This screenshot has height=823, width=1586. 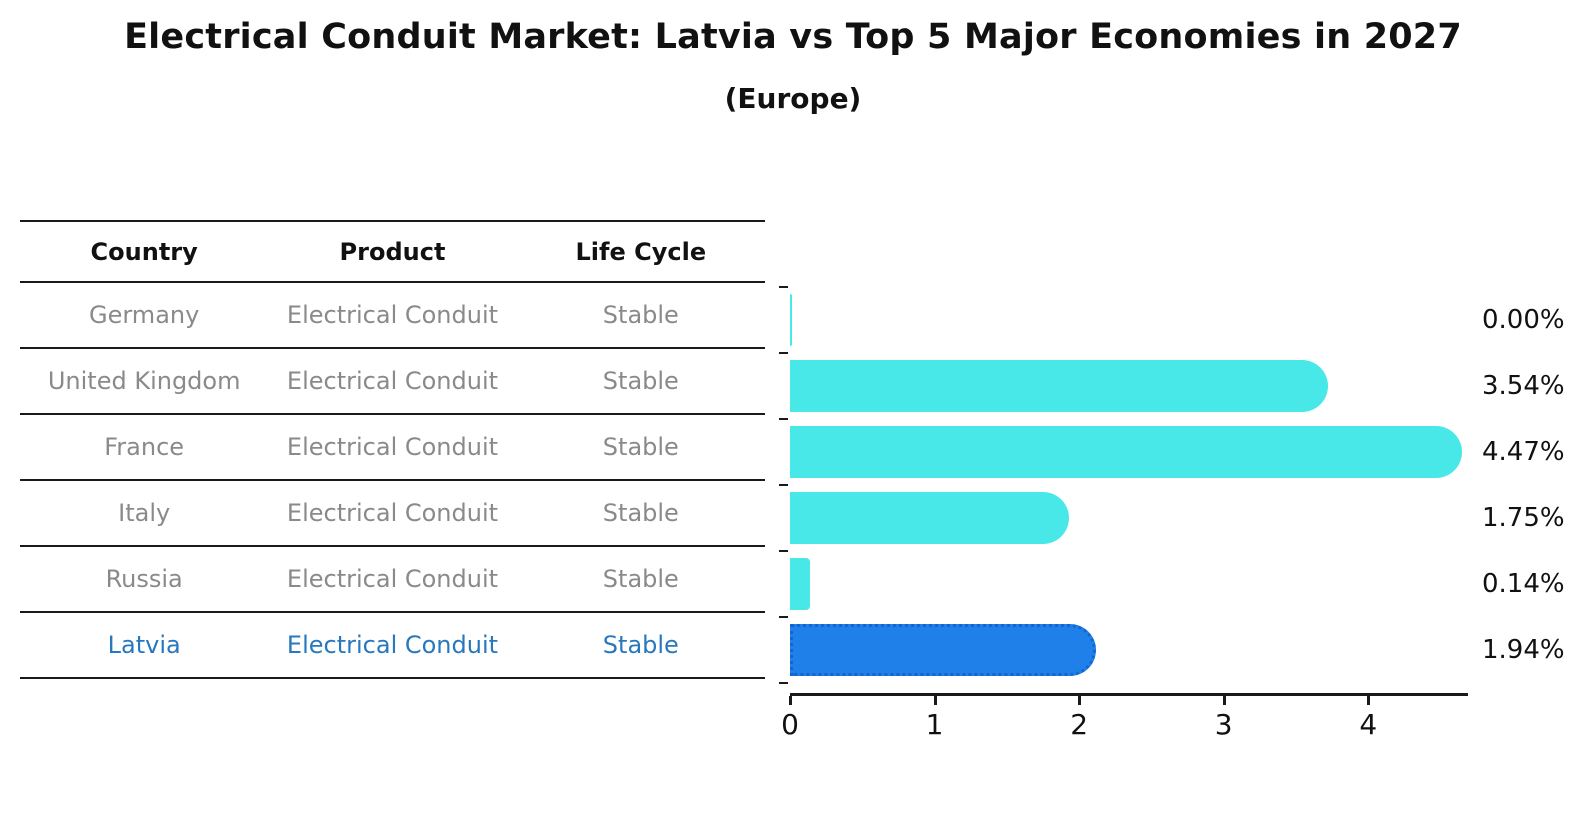 I want to click on bar-united-kingdom, so click(x=1059, y=386).